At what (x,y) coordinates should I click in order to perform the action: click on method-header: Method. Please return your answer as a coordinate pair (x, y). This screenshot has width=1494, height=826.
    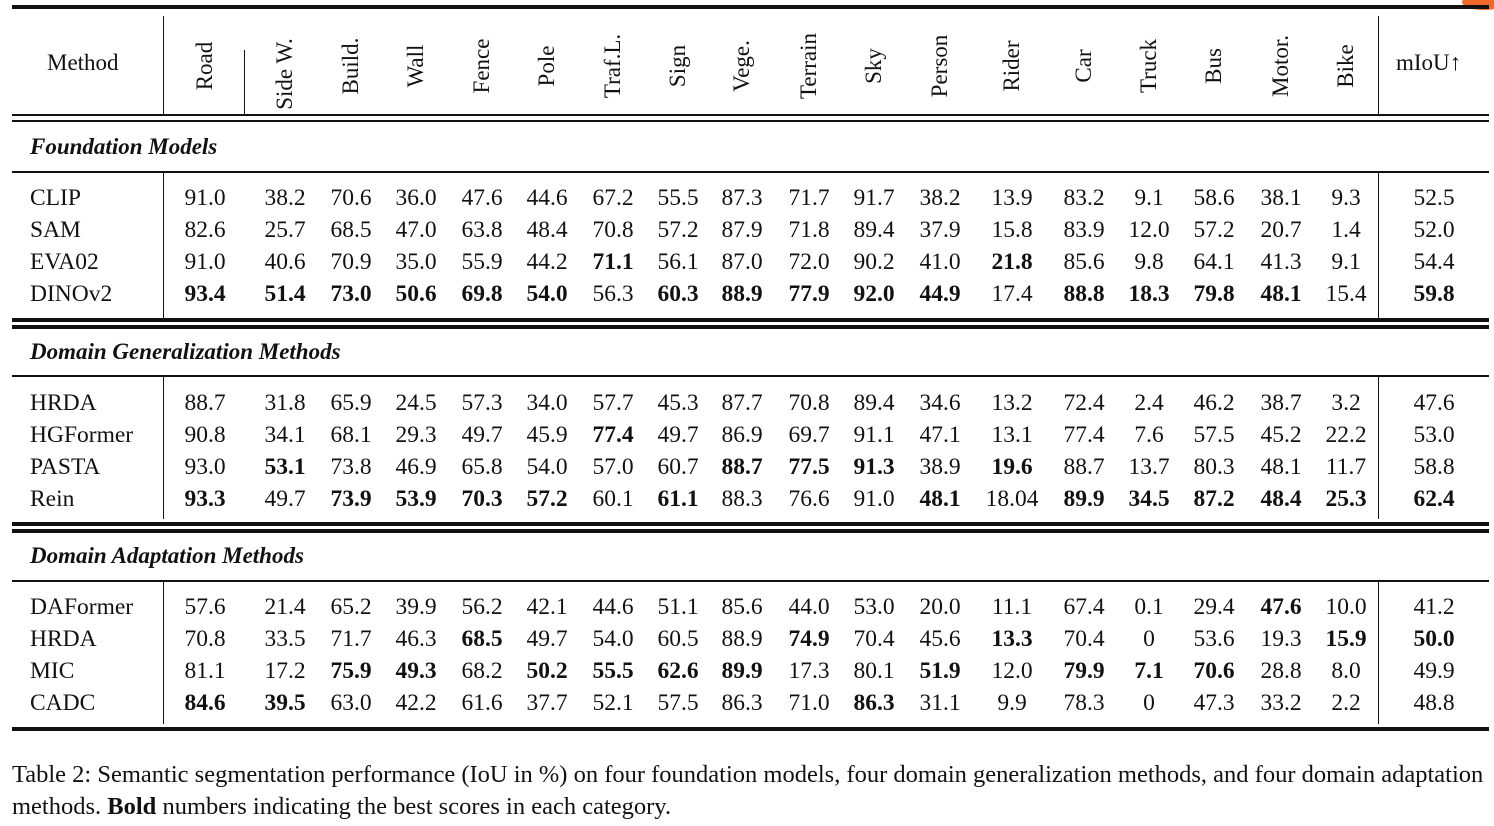
    Looking at the image, I should click on (83, 62).